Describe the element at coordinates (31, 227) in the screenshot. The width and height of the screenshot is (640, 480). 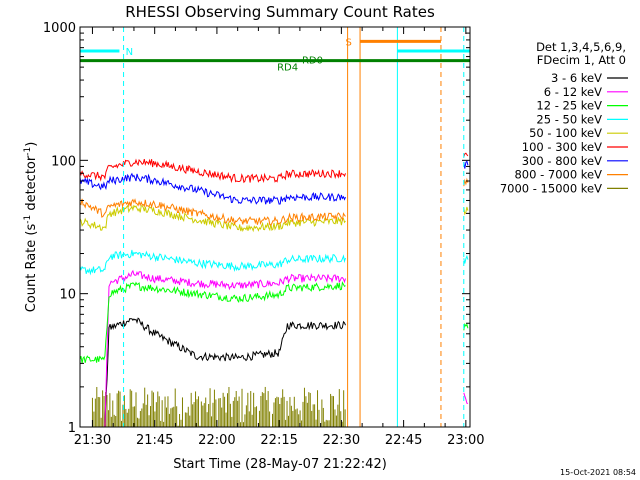
I see `y-axis-label: Count Rate (s-1 detector-1)` at that location.